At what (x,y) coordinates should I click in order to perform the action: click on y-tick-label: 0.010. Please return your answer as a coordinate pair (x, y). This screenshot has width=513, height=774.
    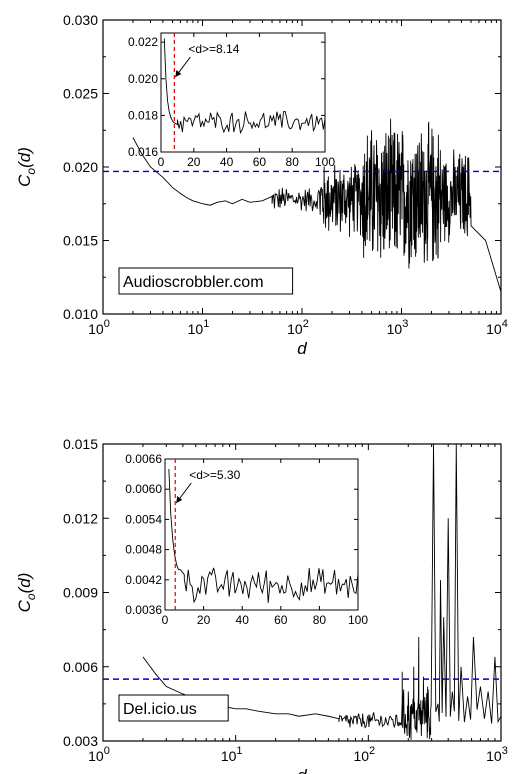
    Looking at the image, I should click on (80, 314).